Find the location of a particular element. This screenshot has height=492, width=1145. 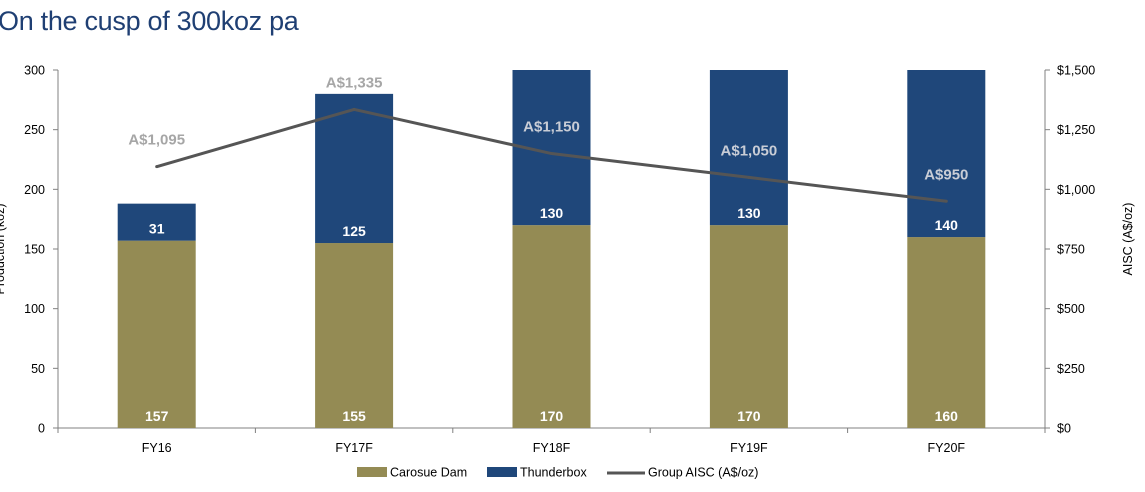

bar-label-carosue-dam: 155 is located at coordinates (354, 416).